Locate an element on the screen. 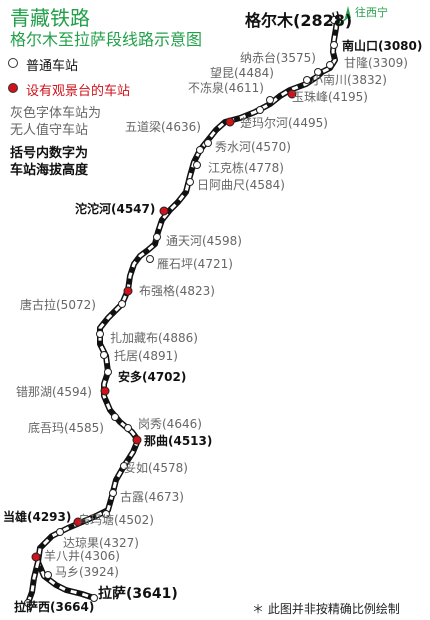  station-label: 岗秀(4646) is located at coordinates (170, 424).